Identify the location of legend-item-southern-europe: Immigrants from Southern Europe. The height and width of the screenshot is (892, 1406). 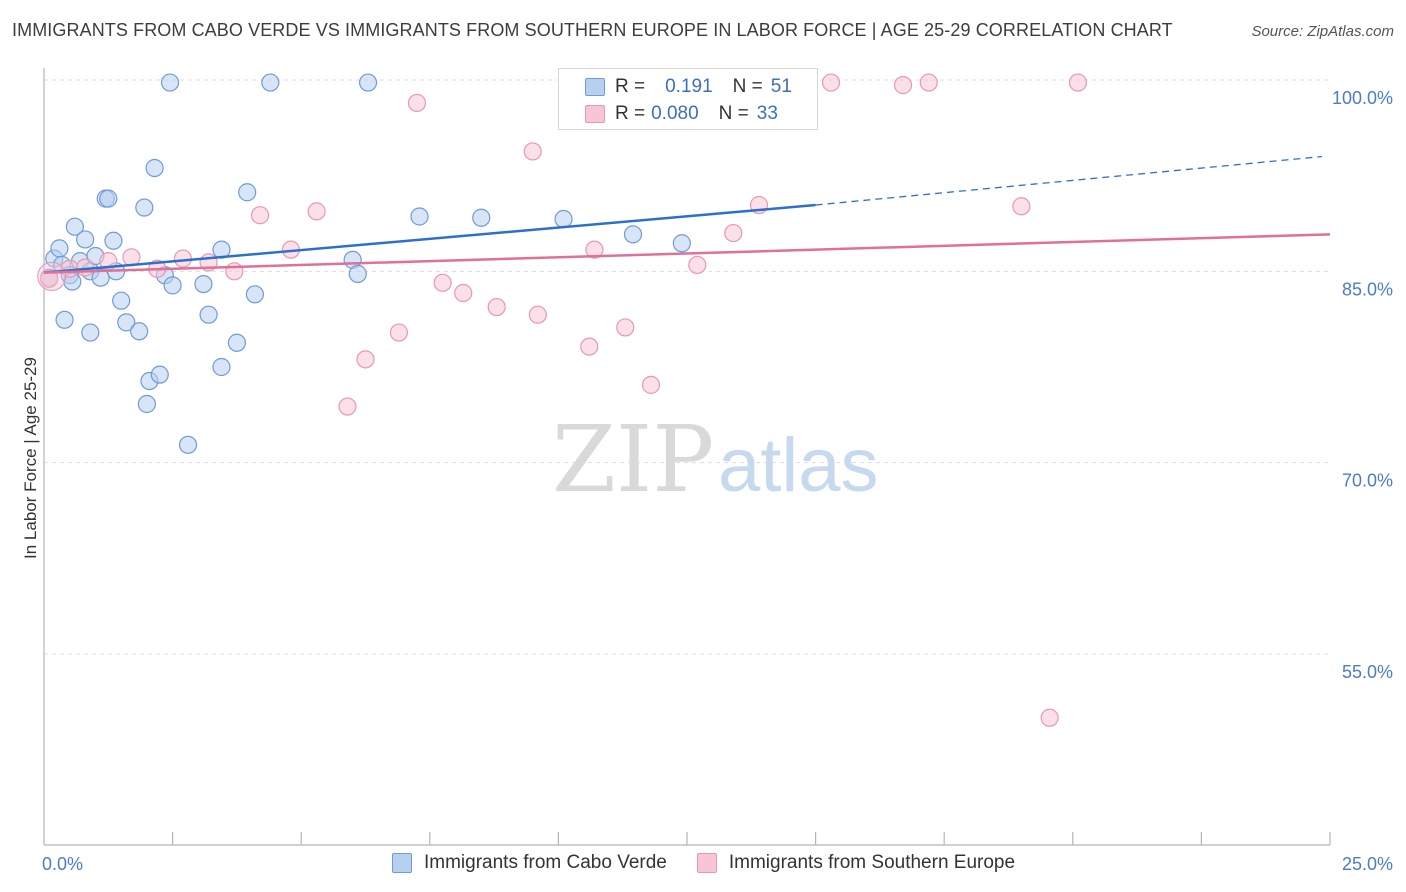
(856, 863).